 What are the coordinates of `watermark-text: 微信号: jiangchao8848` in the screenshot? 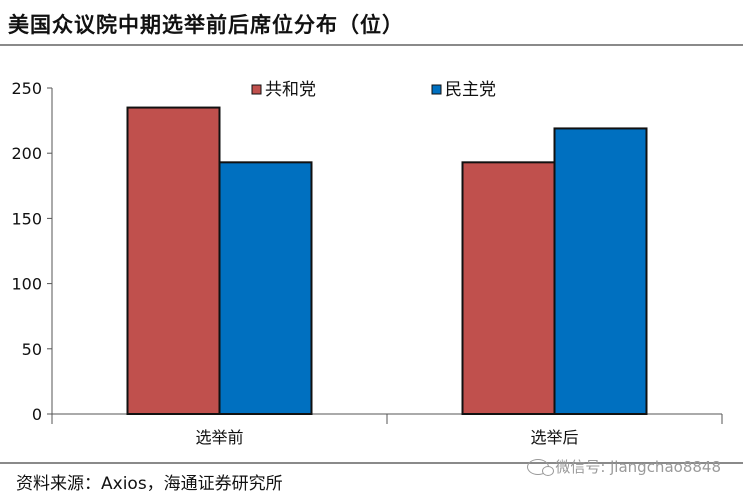 It's located at (638, 467).